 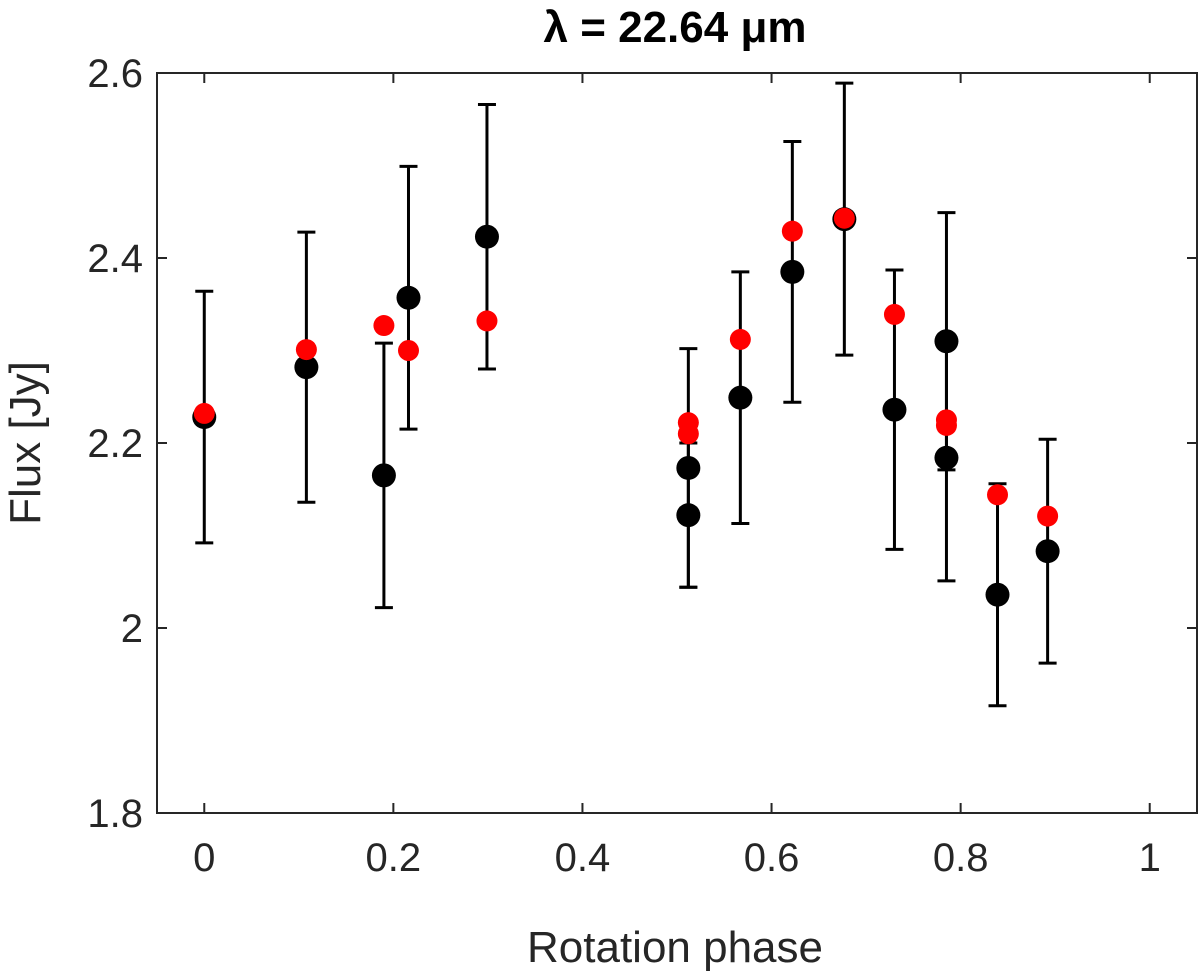 I want to click on y-tick-label: 2.6, so click(x=115, y=74).